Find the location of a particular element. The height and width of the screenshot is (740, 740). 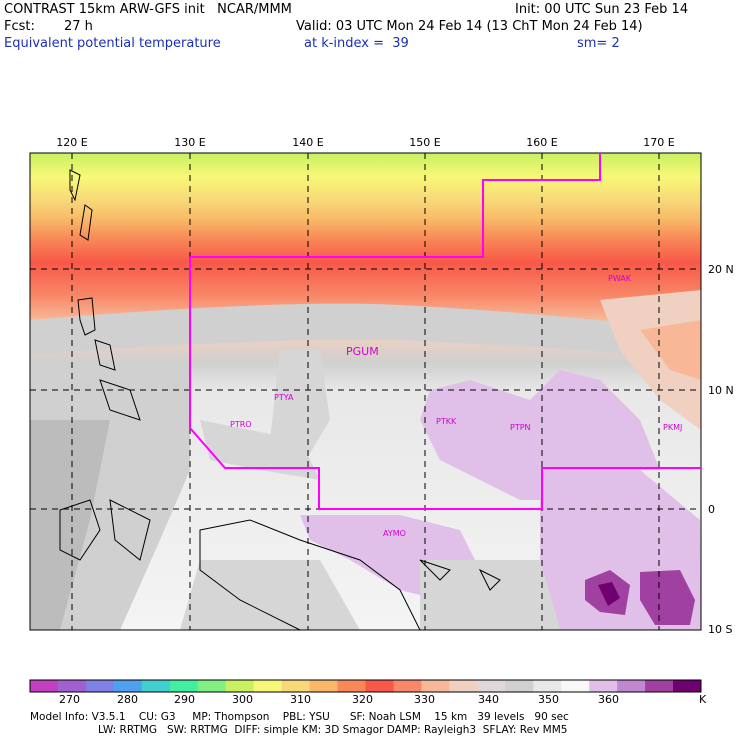

colorbar-tick-360: 360 is located at coordinates (608, 699).